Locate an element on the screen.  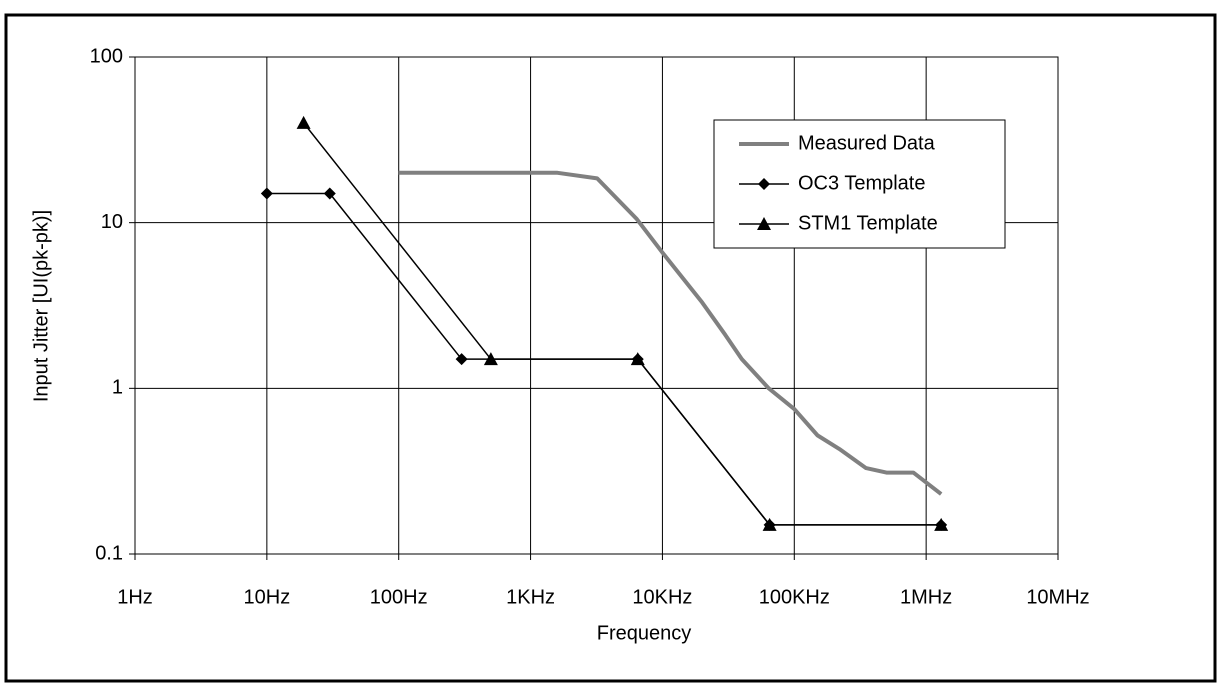
legend-label: STM1 Template is located at coordinates (868, 223).